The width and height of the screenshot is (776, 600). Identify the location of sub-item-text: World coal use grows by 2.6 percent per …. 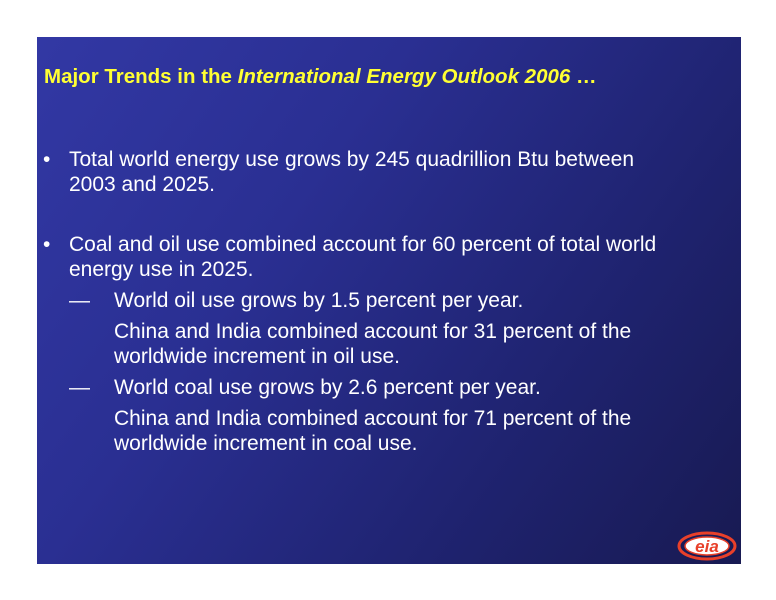
(327, 387).